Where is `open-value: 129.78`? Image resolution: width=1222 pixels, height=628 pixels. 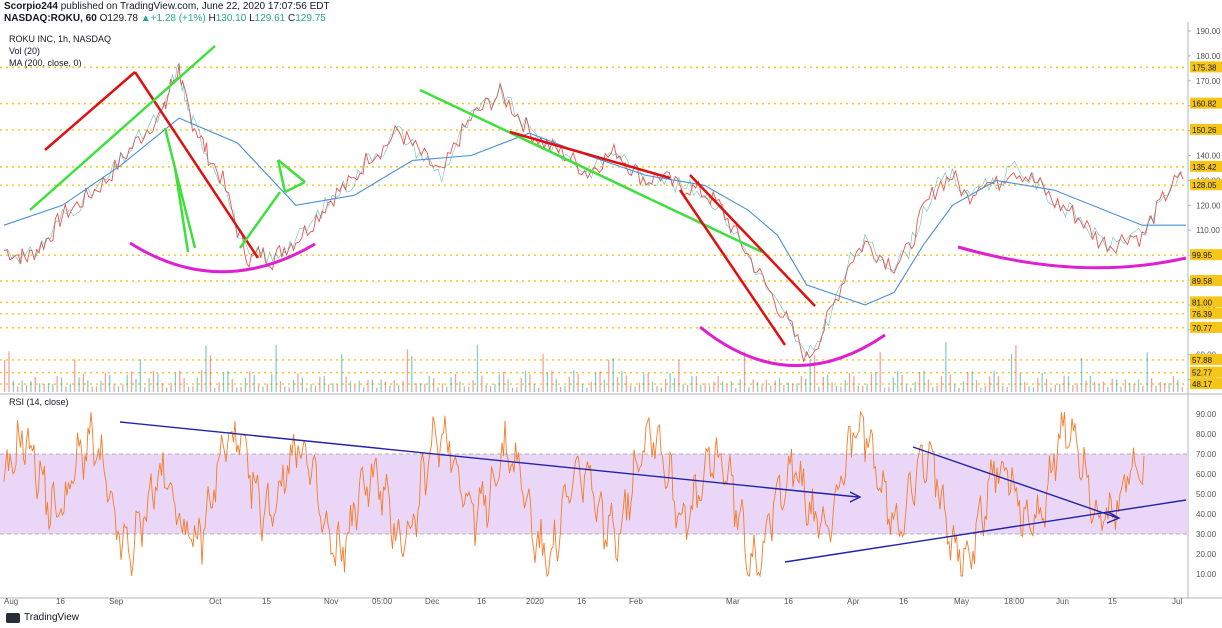 open-value: 129.78 is located at coordinates (122, 18).